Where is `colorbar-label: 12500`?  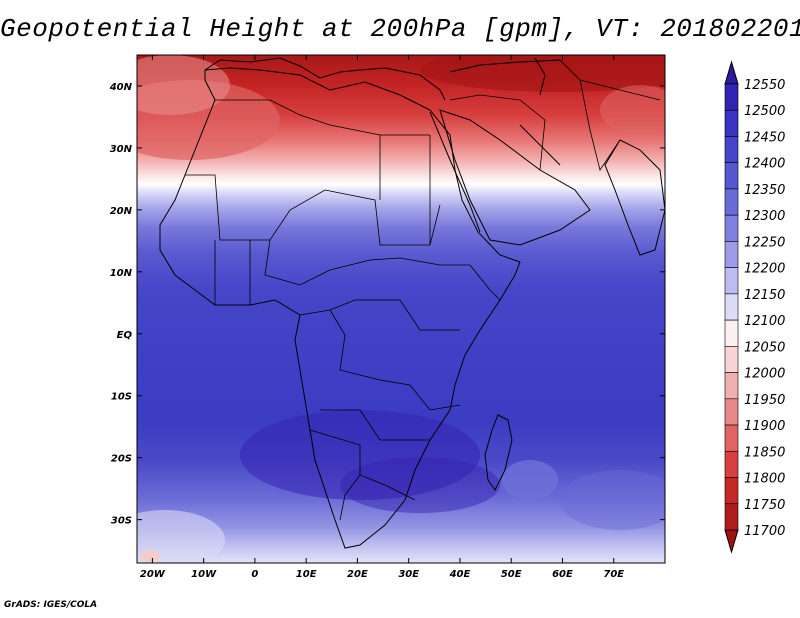 colorbar-label: 12500 is located at coordinates (764, 111).